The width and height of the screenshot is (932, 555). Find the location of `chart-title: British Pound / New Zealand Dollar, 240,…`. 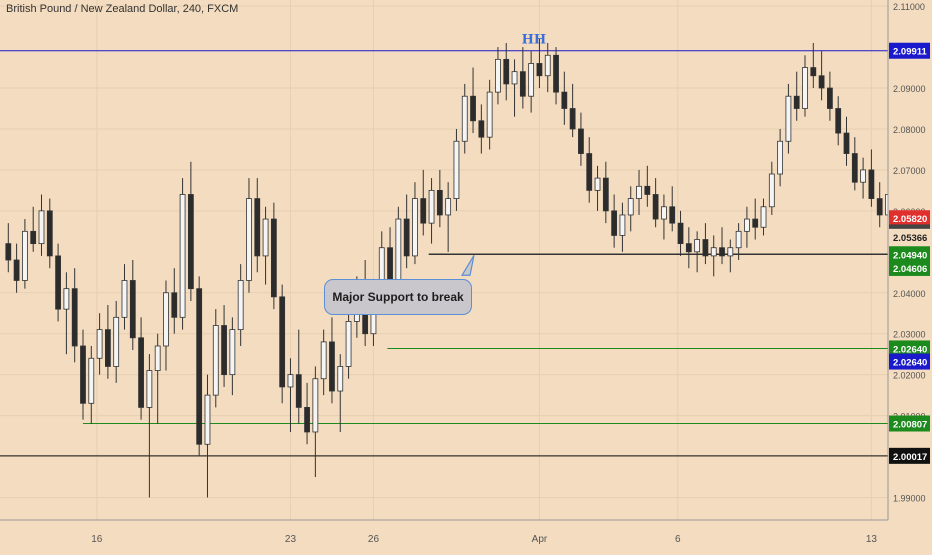

chart-title: British Pound / New Zealand Dollar, 240,… is located at coordinates (122, 9).